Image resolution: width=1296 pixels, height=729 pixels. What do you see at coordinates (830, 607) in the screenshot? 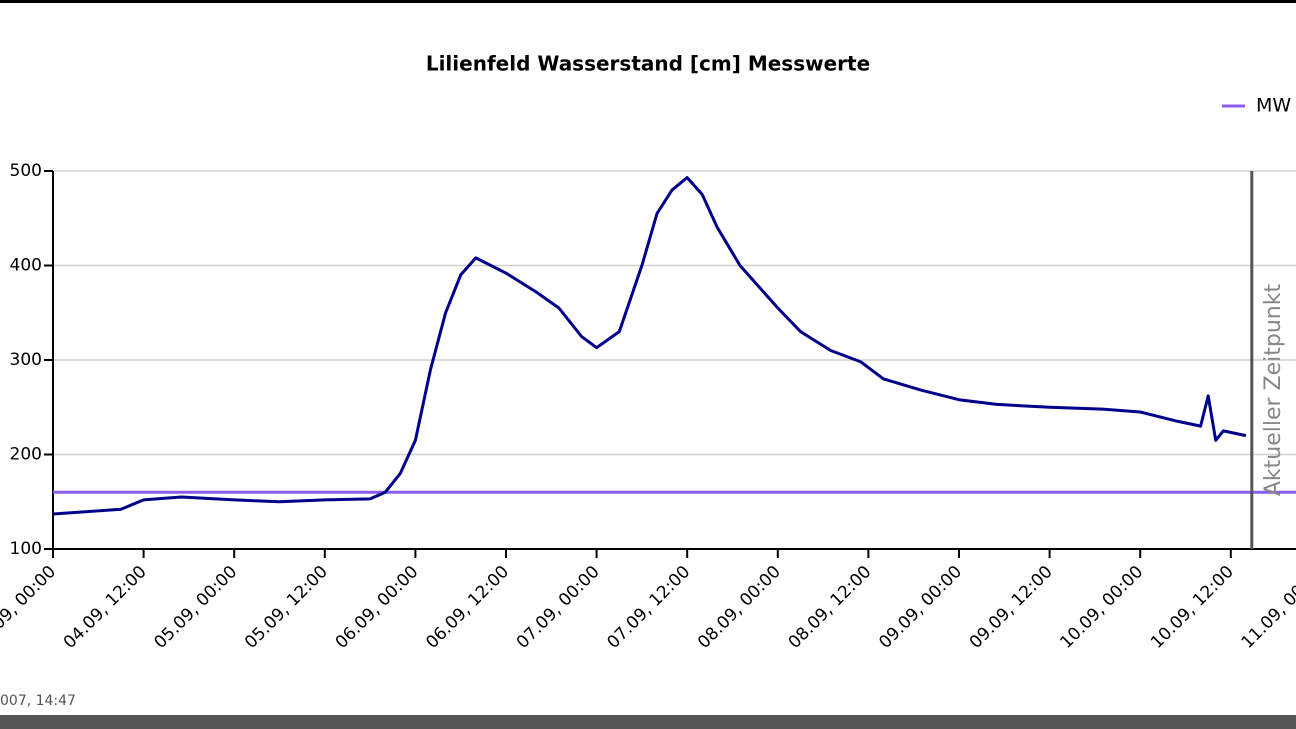
I see `x-tick-label: 08.09, 12:00` at bounding box center [830, 607].